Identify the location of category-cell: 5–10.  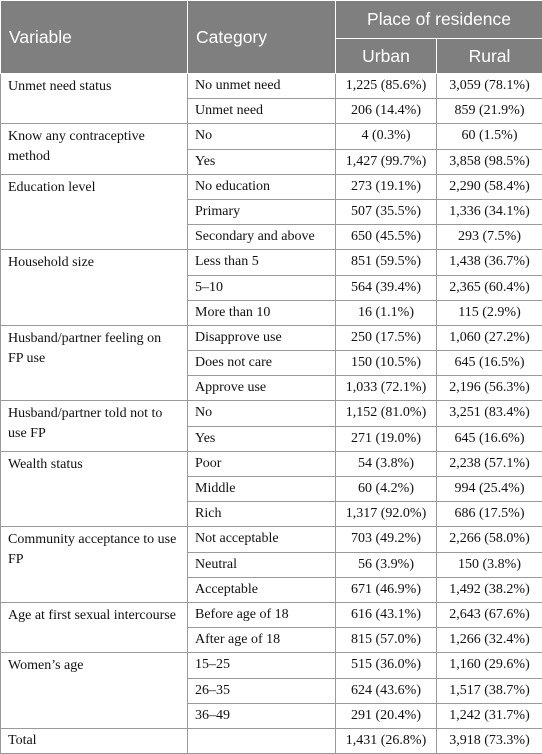
(262, 287).